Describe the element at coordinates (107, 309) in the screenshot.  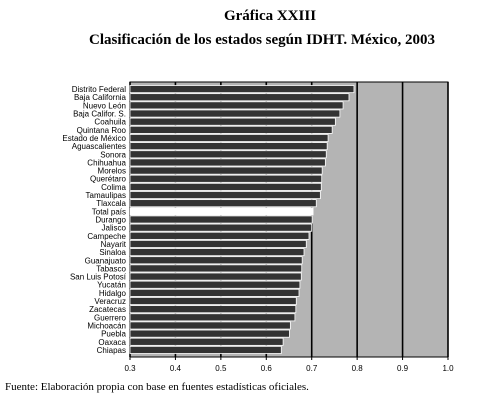
I see `y-tick-label: Zacatecas` at that location.